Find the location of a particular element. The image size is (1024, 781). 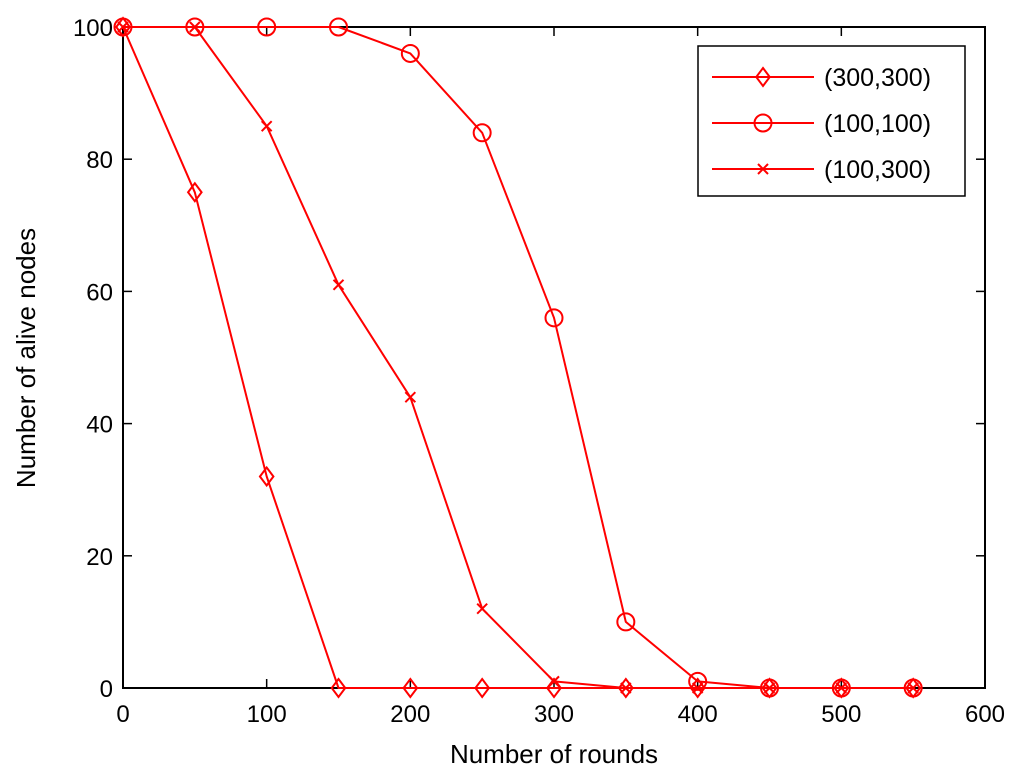

x-tick-label: 500 is located at coordinates (841, 714).